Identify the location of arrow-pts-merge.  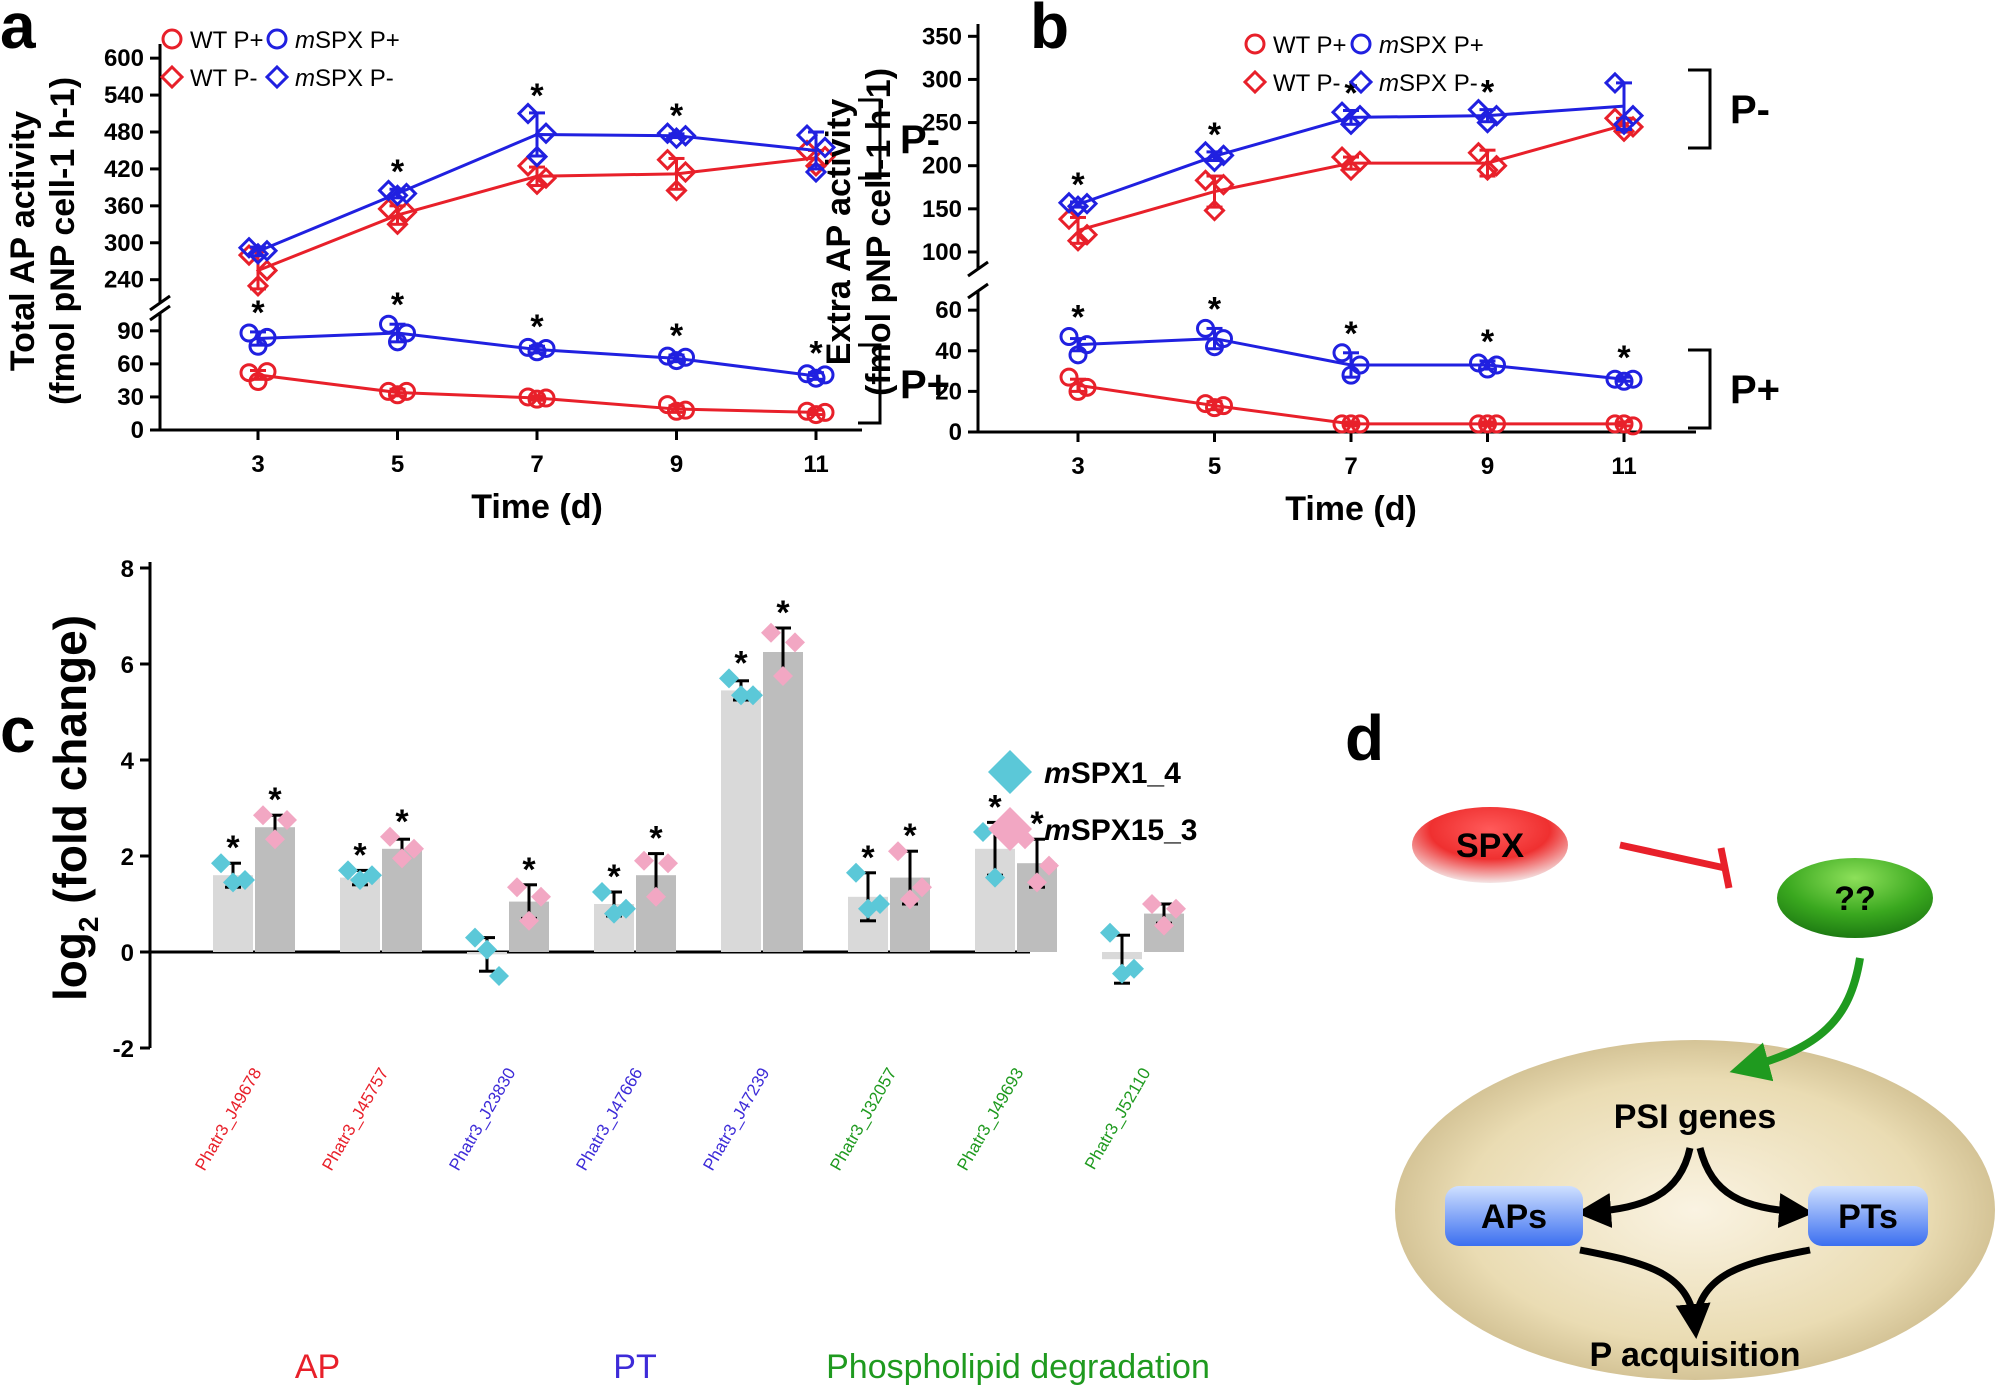
(1751, 1286).